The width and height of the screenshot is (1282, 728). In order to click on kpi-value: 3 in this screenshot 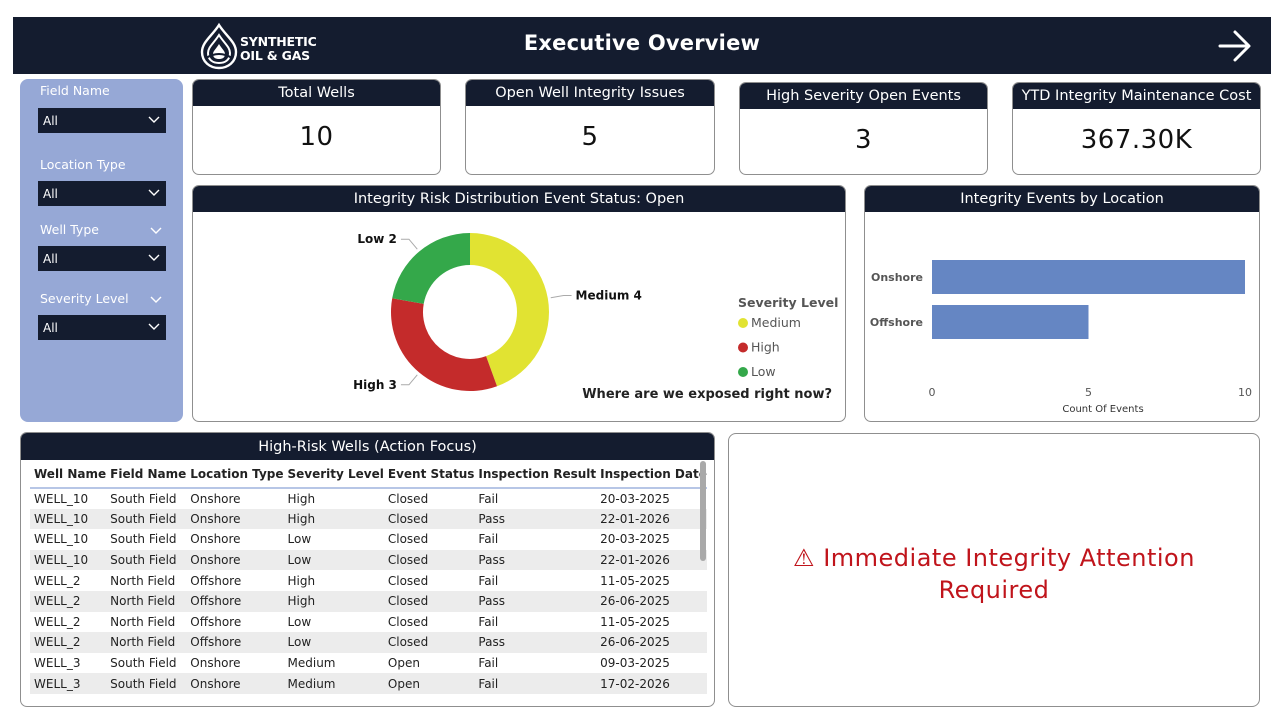, I will do `click(863, 140)`.